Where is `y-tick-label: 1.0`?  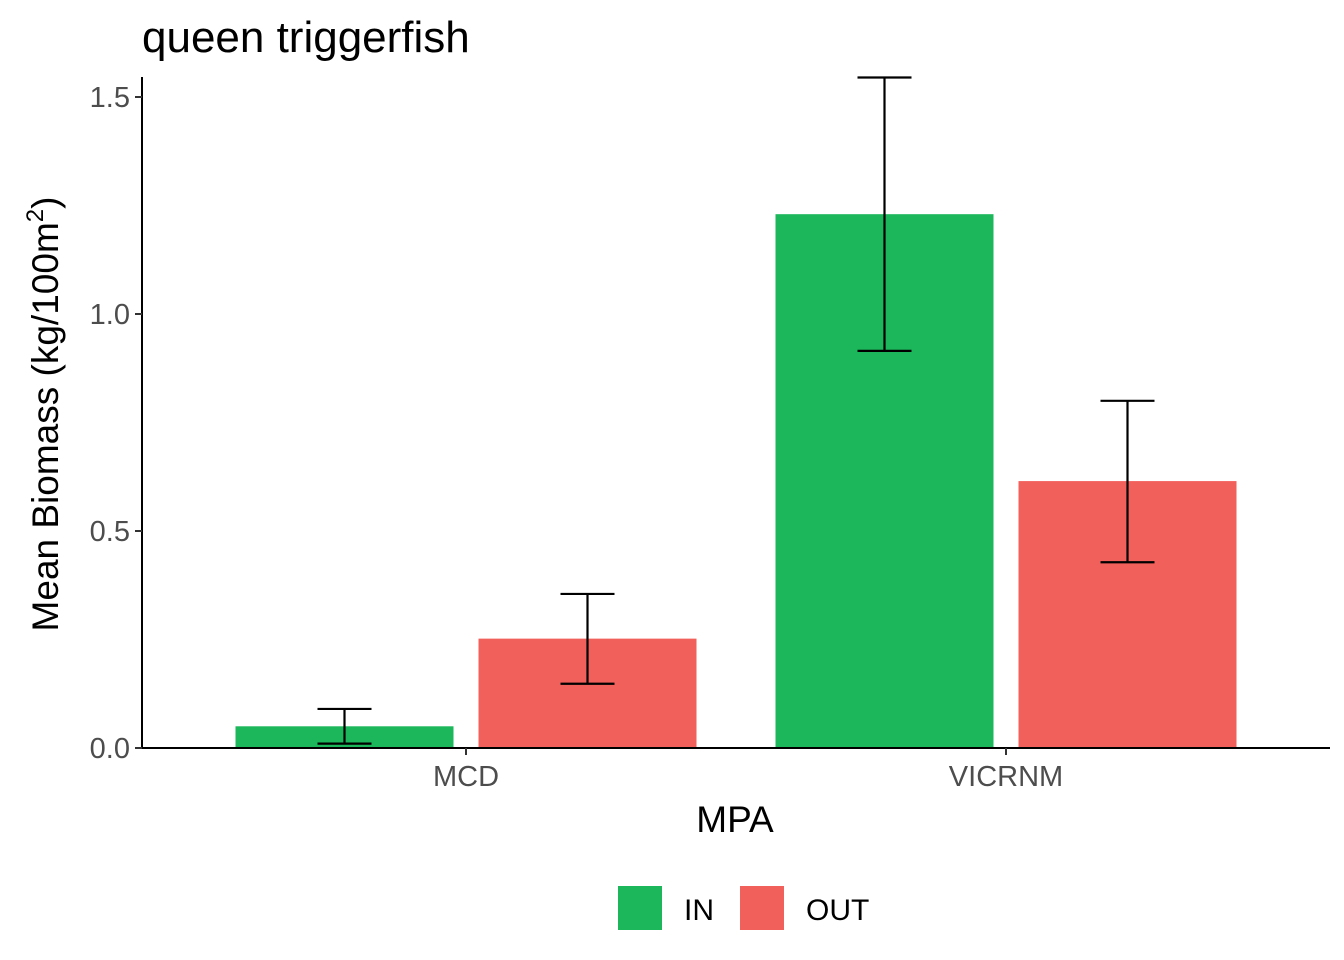 y-tick-label: 1.0 is located at coordinates (110, 315).